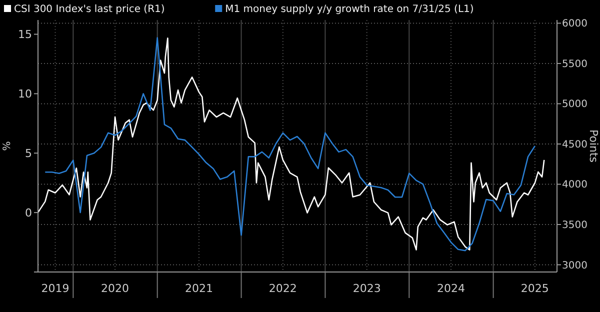 This screenshot has height=312, width=600. I want to click on y2-tick-label: 5500, so click(575, 64).